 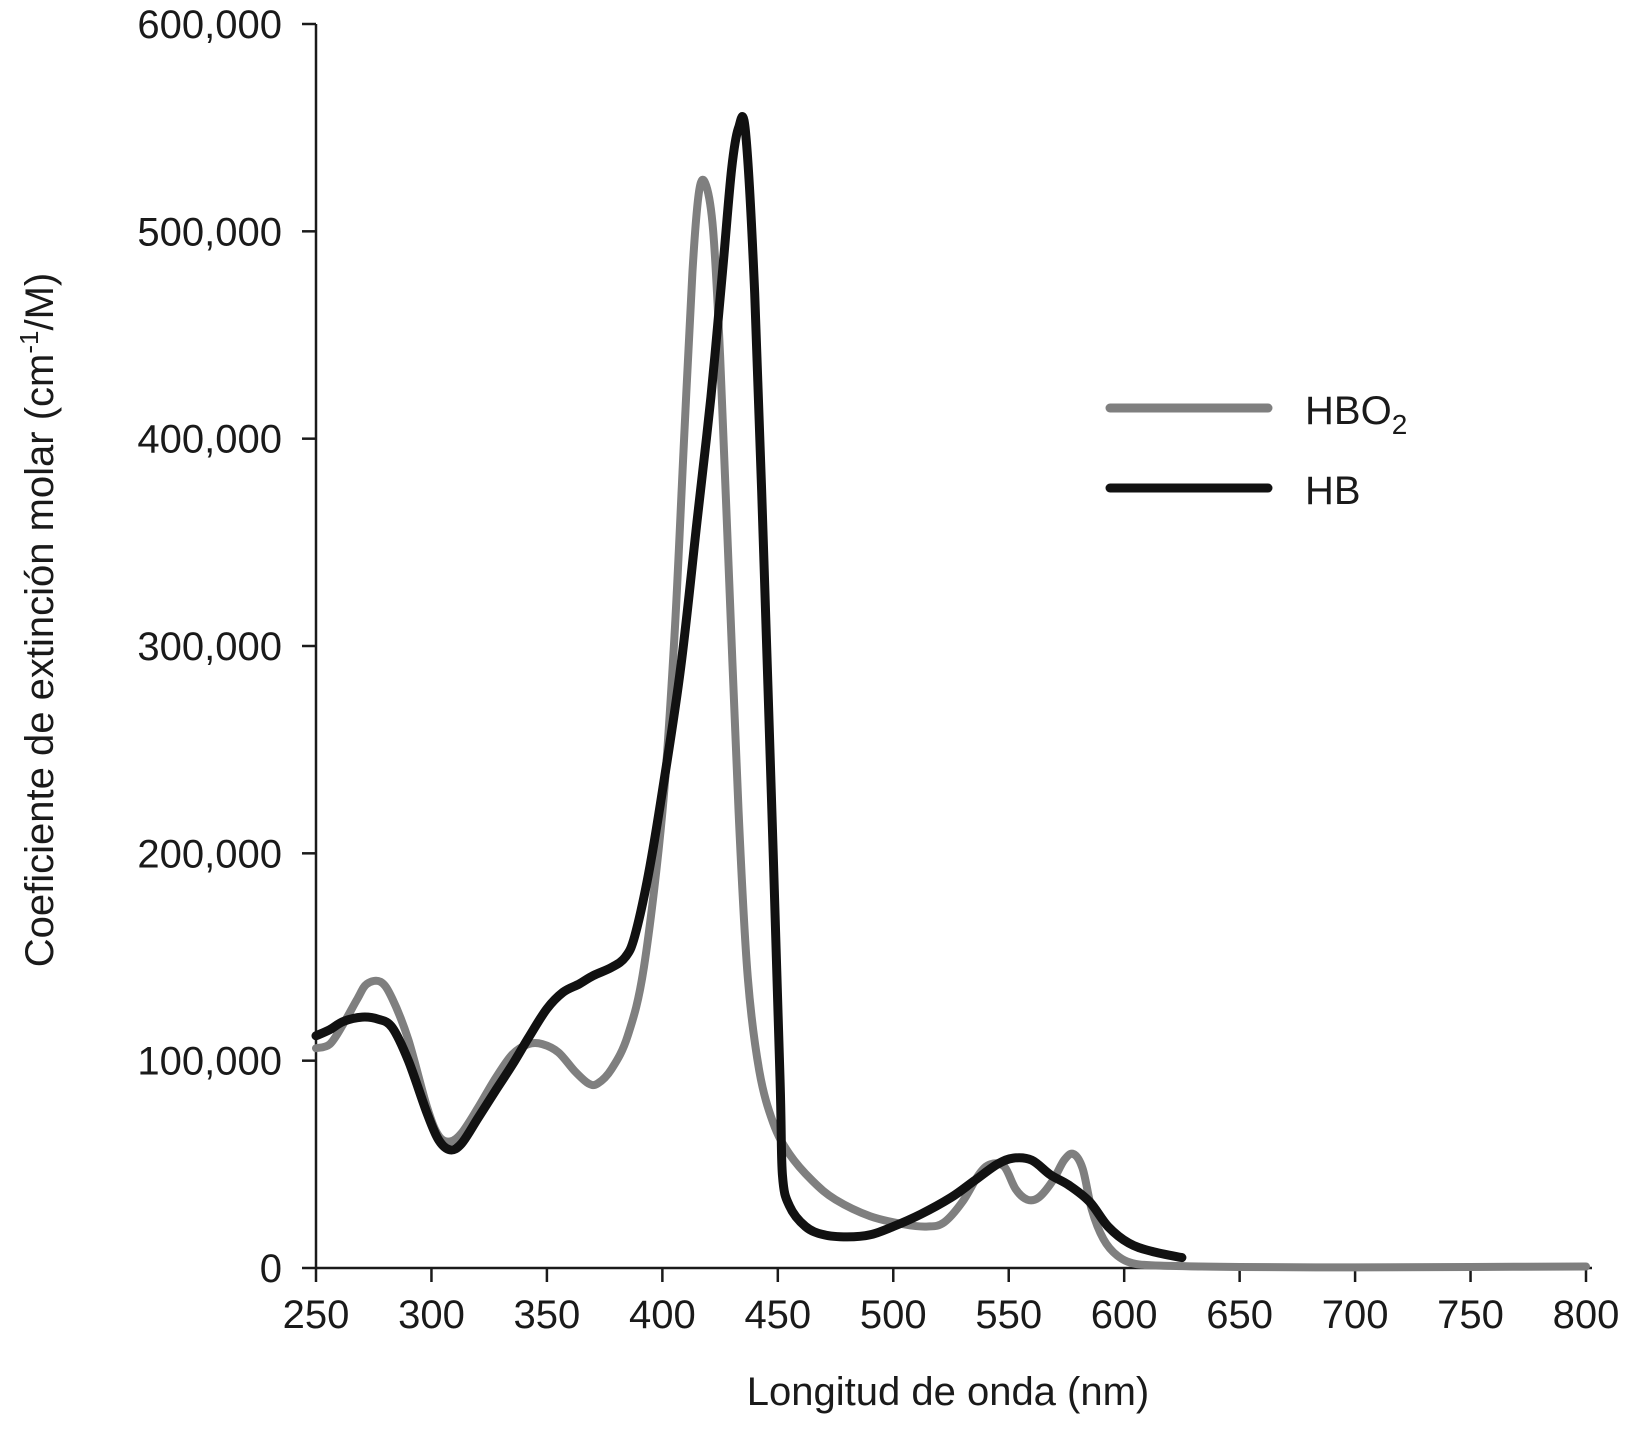 I want to click on x-tick-label: 650, so click(x=1239, y=1315).